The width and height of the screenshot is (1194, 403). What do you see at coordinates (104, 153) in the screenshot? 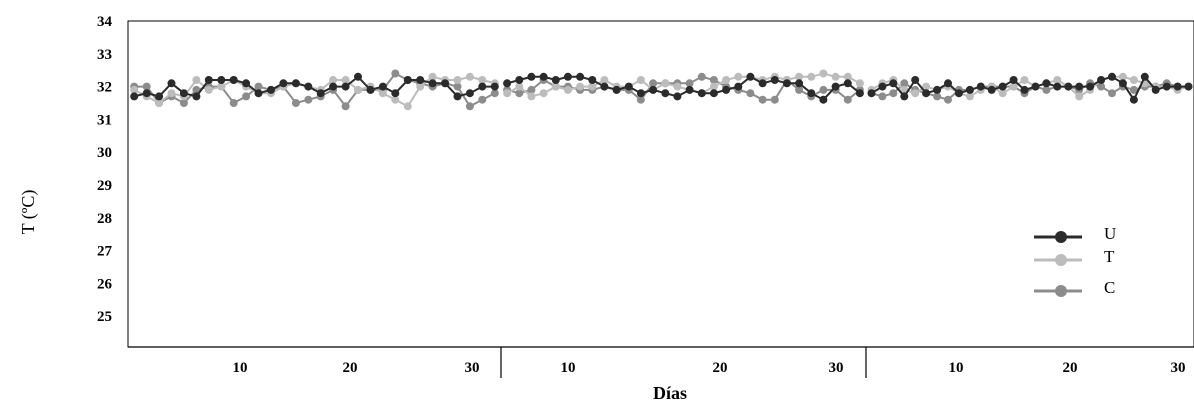
I see `y-tick-label: 30` at bounding box center [104, 153].